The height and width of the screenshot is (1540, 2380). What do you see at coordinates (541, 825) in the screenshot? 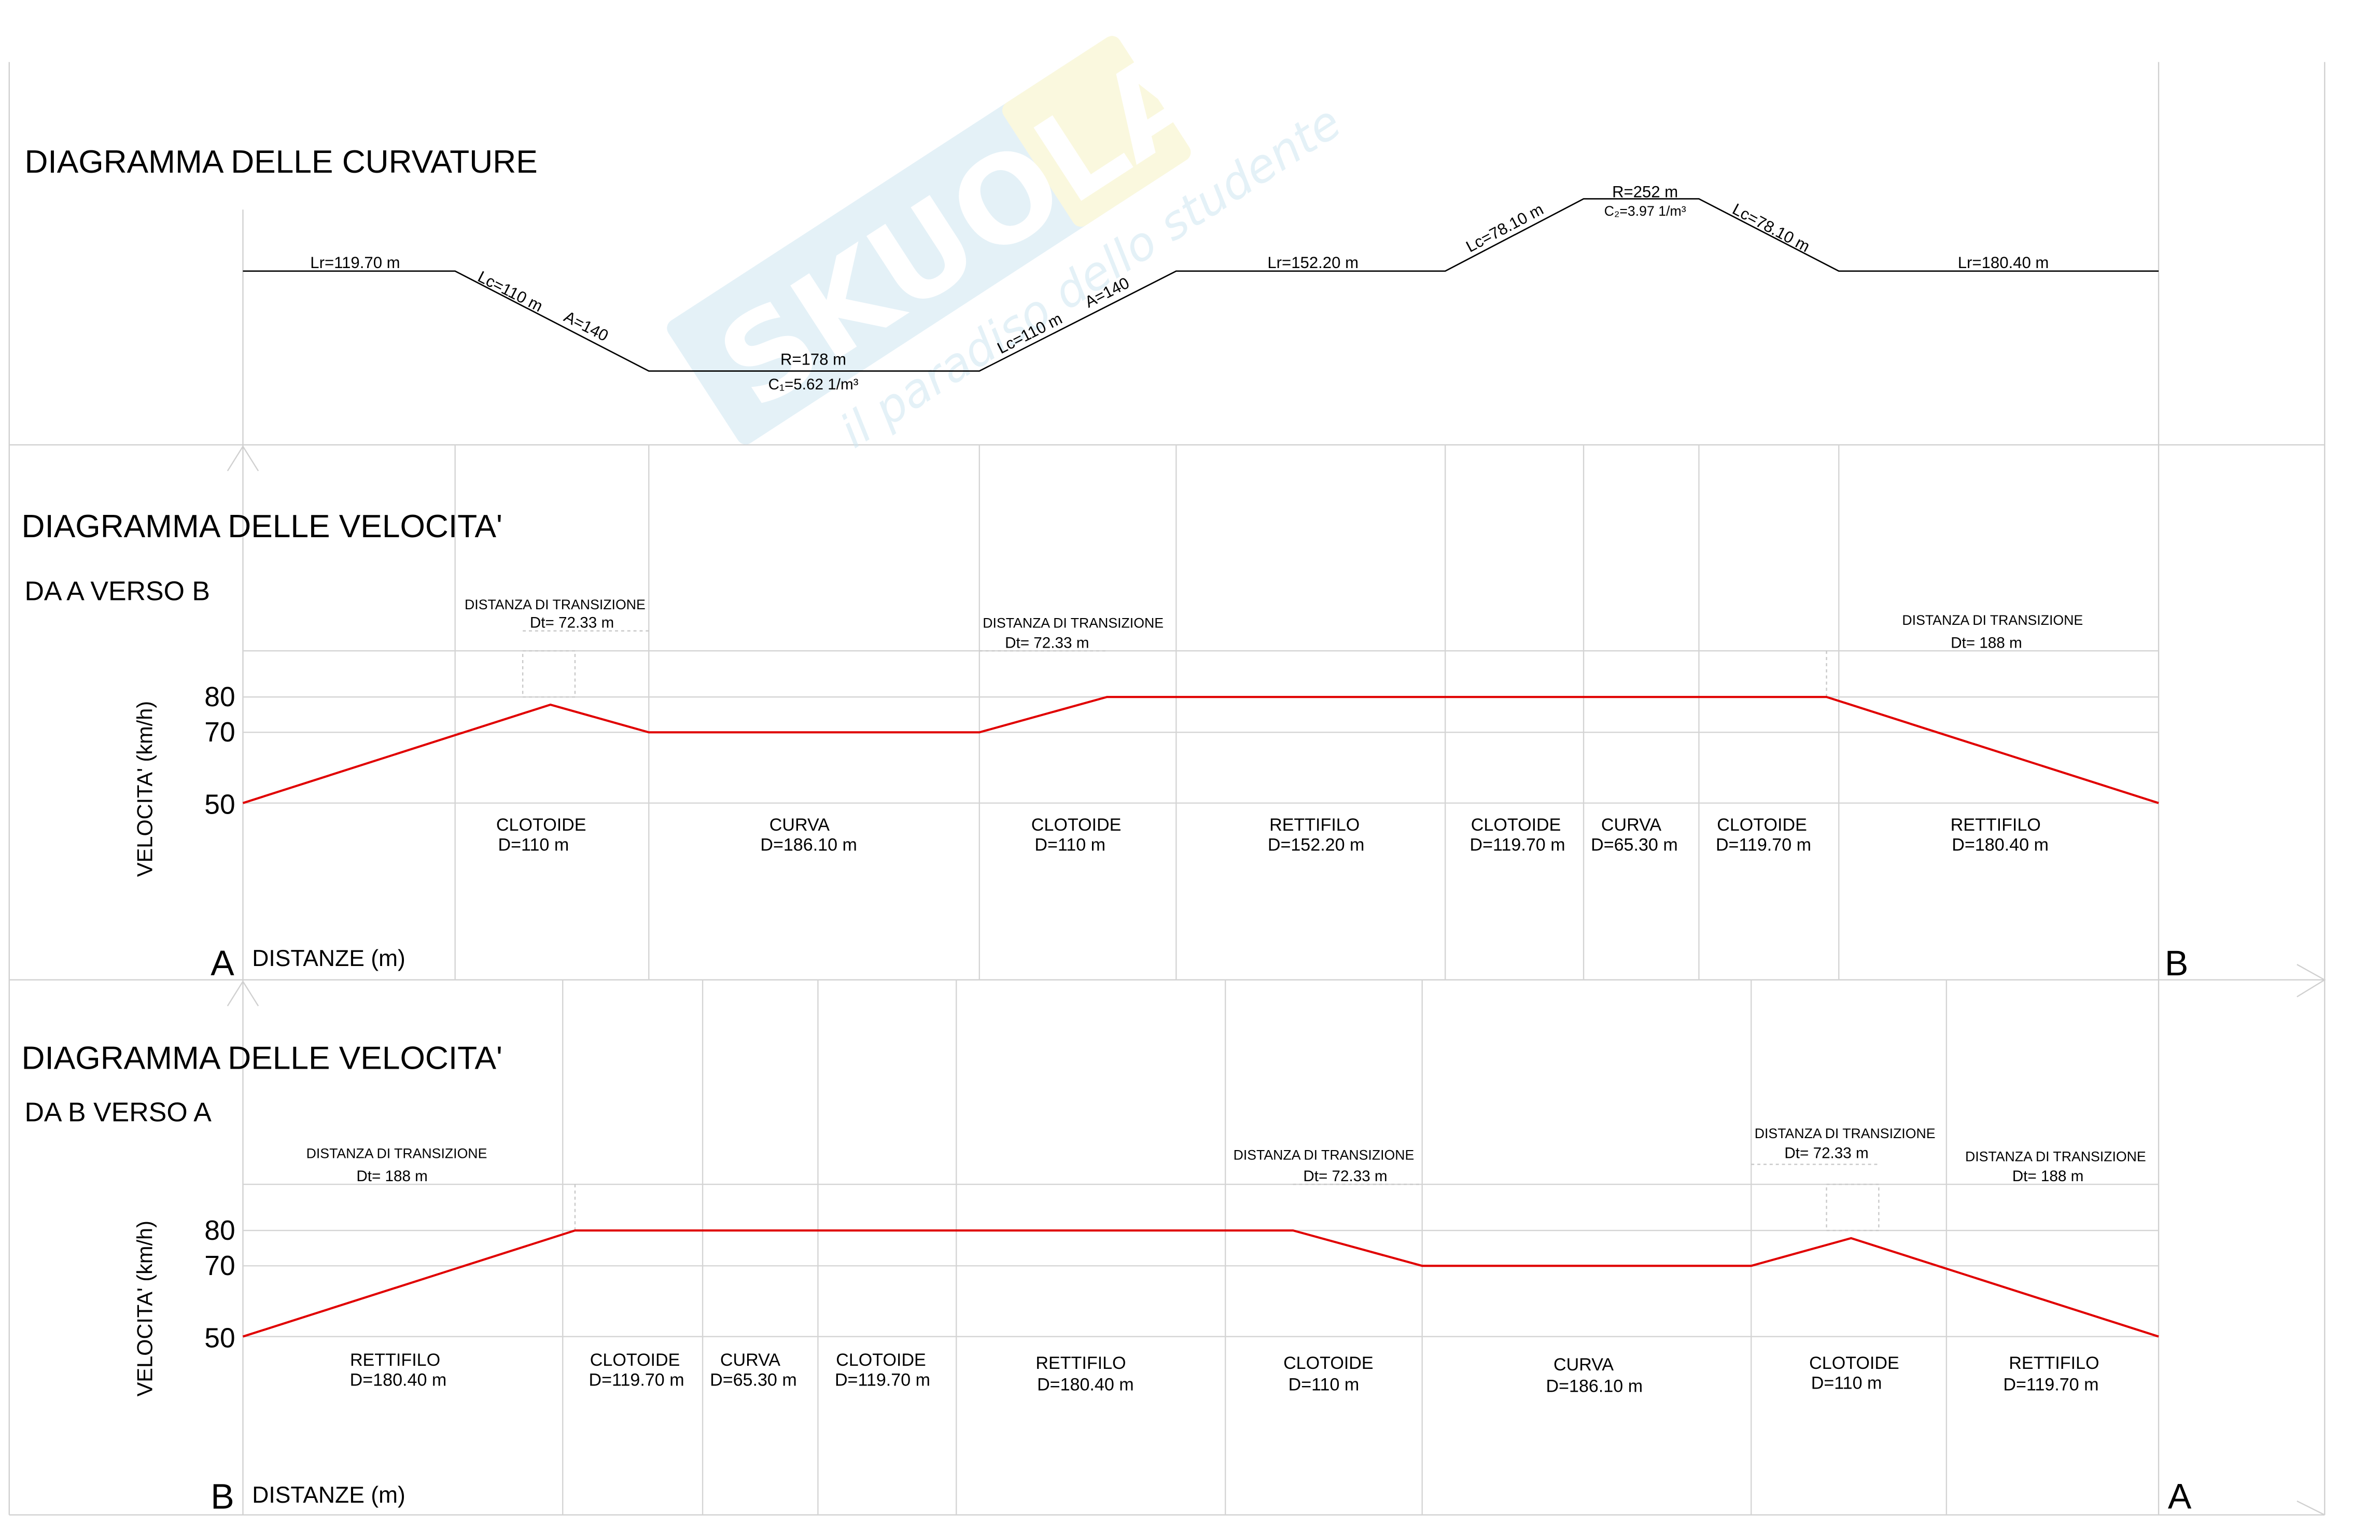
I see `ab-seg-1-name: CLOTOIDE` at bounding box center [541, 825].